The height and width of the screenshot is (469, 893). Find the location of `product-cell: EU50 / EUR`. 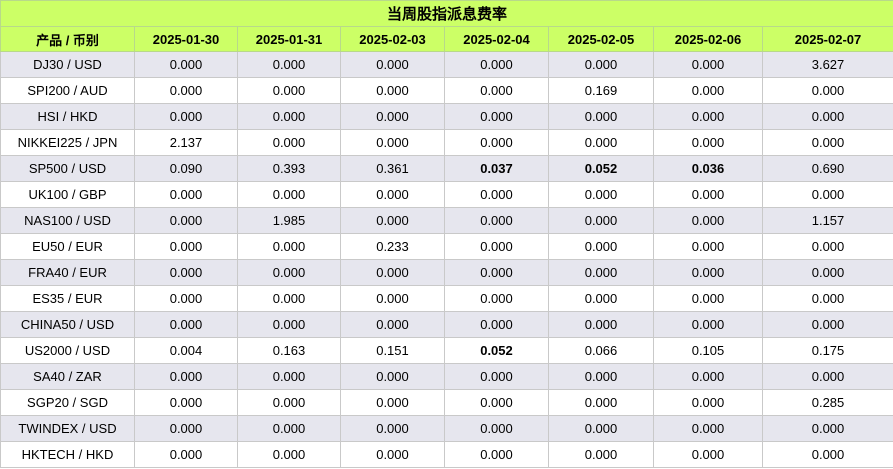

product-cell: EU50 / EUR is located at coordinates (67, 246).